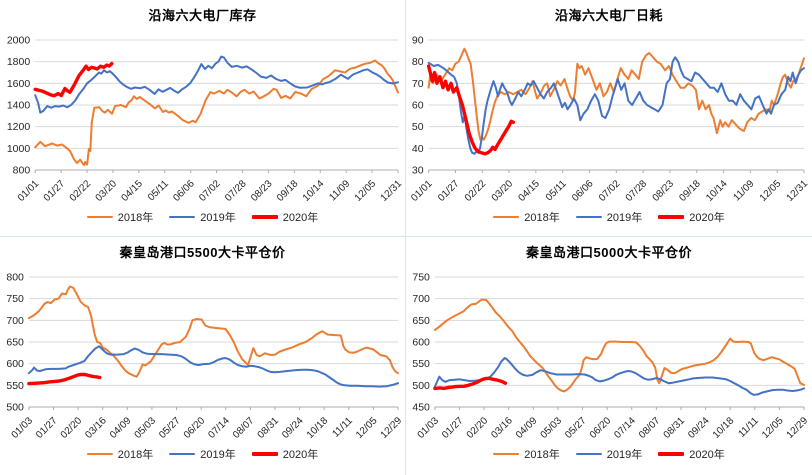  What do you see at coordinates (15, 278) in the screenshot?
I see `svg-text: 800` at bounding box center [15, 278].